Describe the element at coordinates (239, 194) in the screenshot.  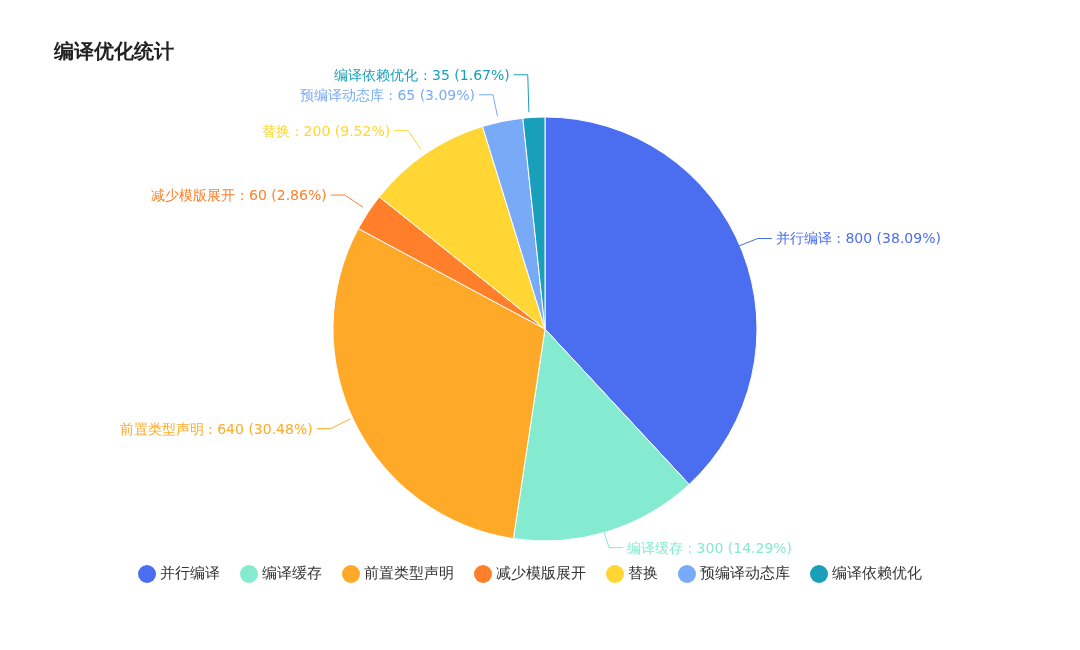
I see `category-label: 减少模版展开 : 60 (2.86%)` at that location.